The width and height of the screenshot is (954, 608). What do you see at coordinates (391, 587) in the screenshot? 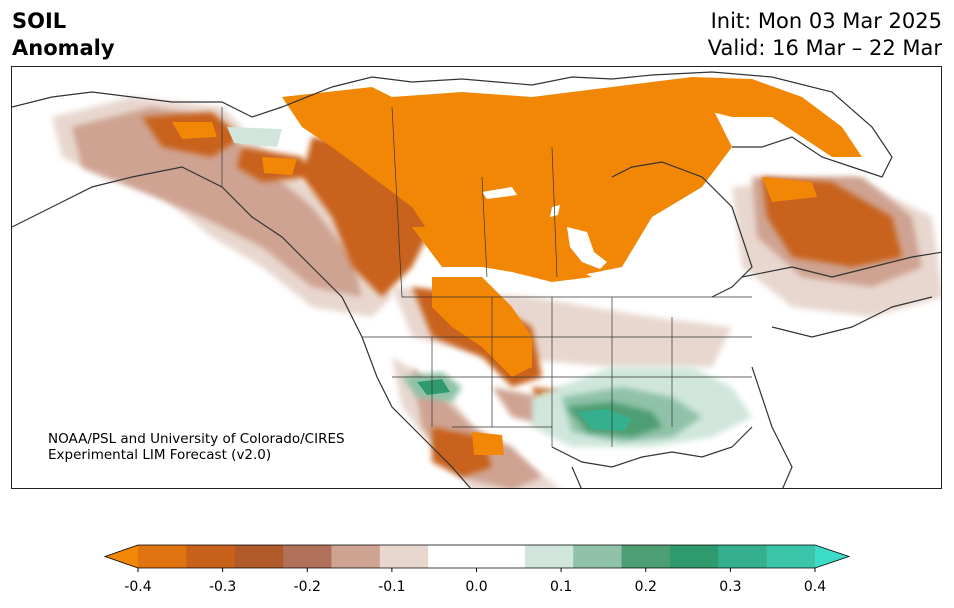
I see `colorbar-tick-label: -0.1` at bounding box center [391, 587].